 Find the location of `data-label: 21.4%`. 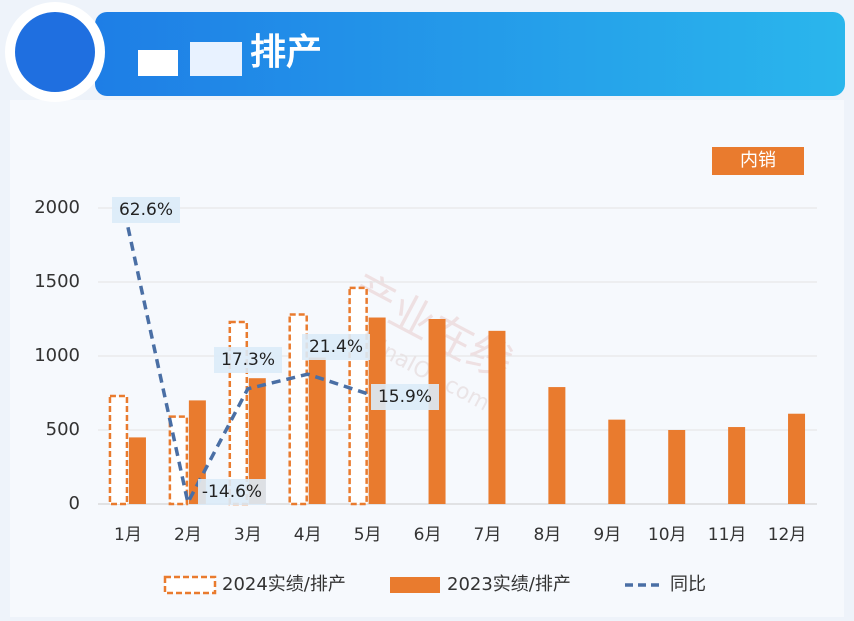

data-label: 21.4% is located at coordinates (336, 347).